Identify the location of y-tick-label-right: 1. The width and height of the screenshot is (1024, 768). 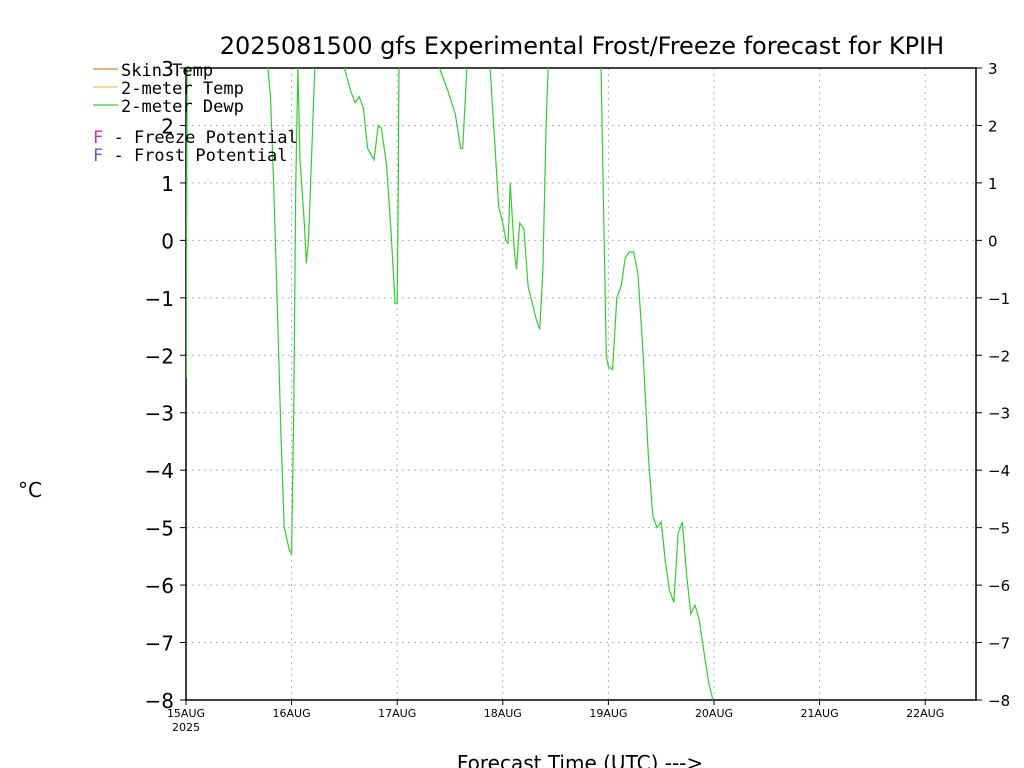
(993, 184).